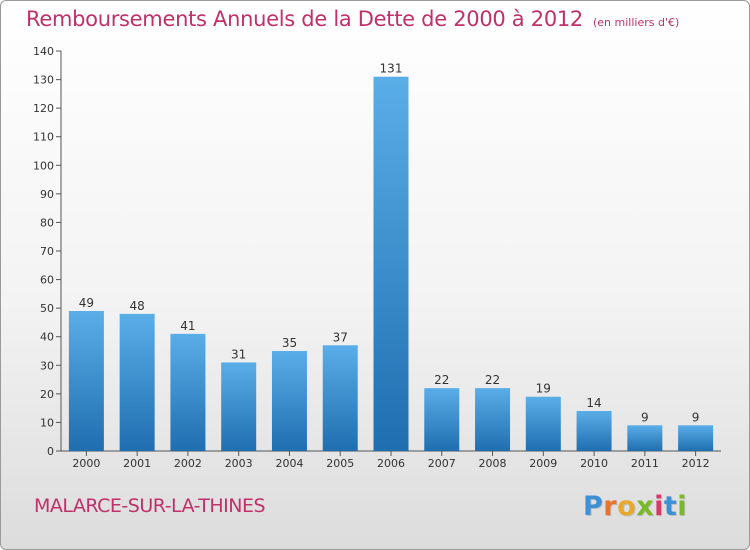 The height and width of the screenshot is (550, 750). Describe the element at coordinates (645, 463) in the screenshot. I see `x-tick-label: 2011` at that location.